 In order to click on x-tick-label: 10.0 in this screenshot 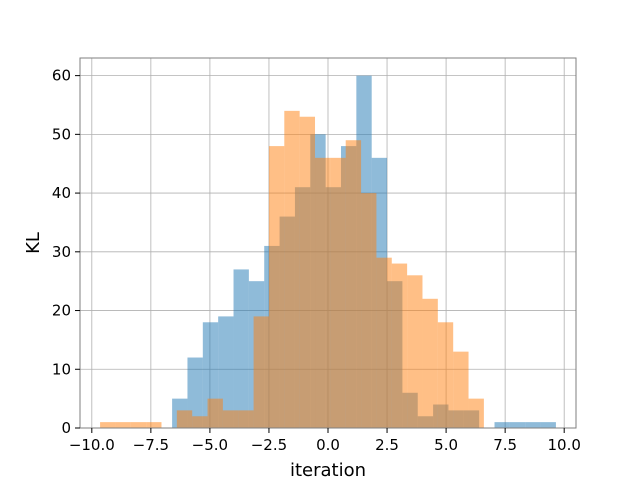, I will do `click(563, 445)`.